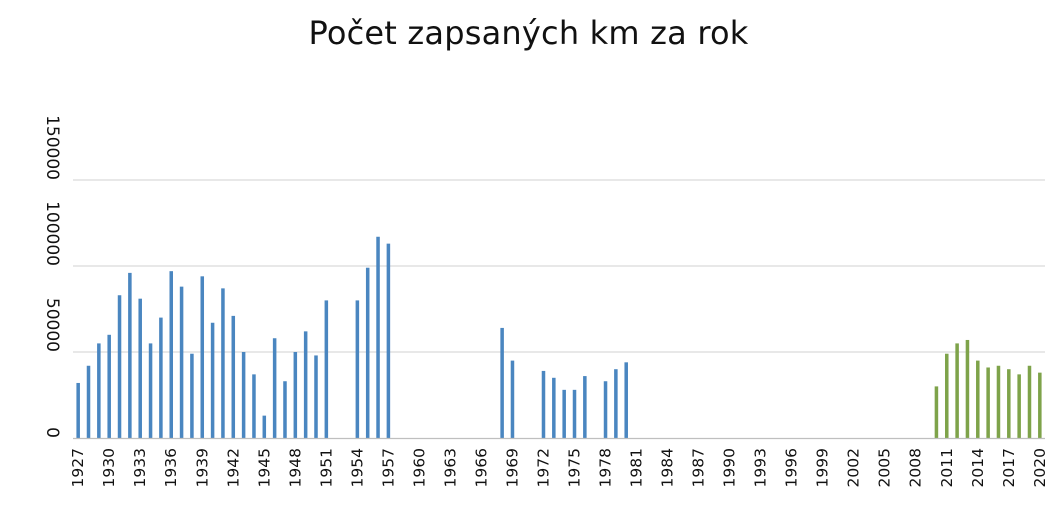  What do you see at coordinates (606, 467) in the screenshot?
I see `x-tick-label: 1978` at bounding box center [606, 467].